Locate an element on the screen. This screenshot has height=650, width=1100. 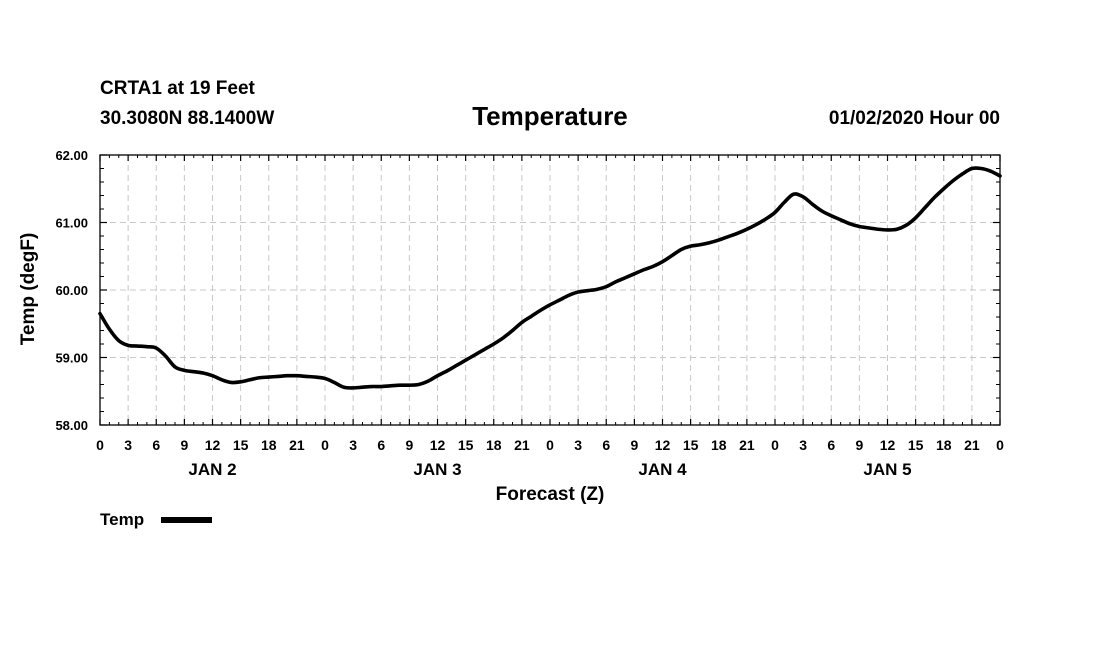
x-axis-label: Forecast (Z) is located at coordinates (550, 494).